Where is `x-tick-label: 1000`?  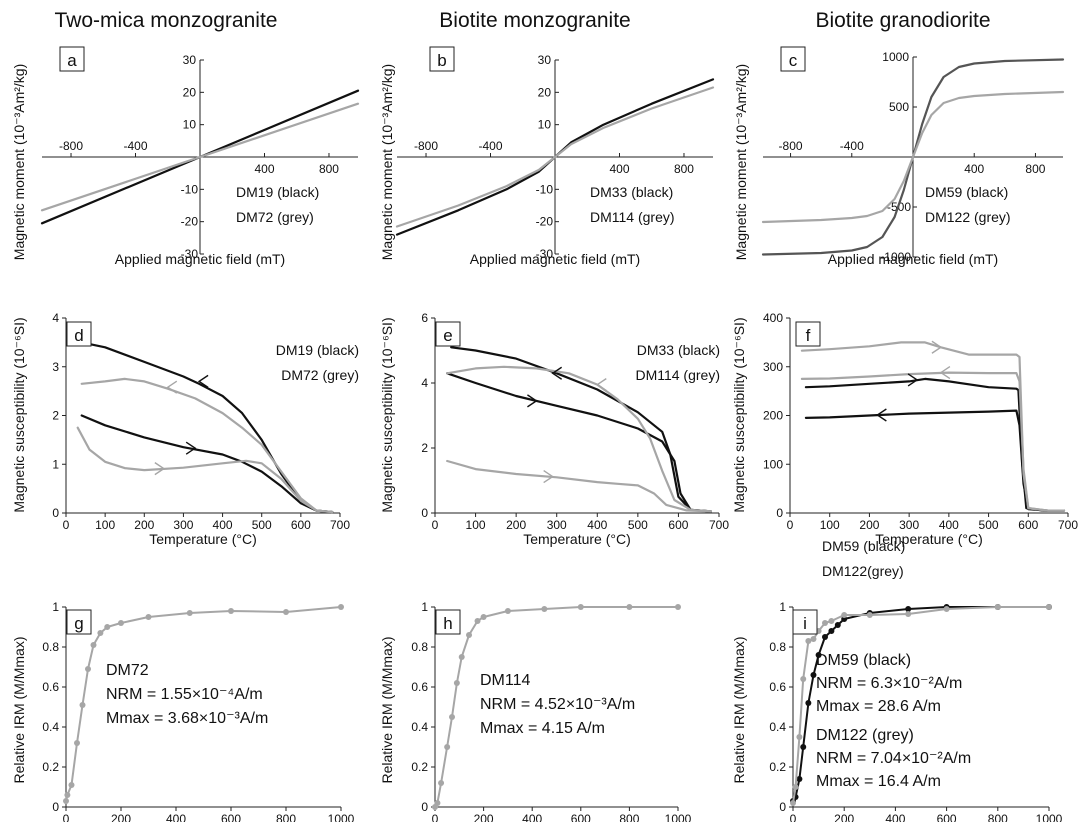 x-tick-label: 1000 is located at coordinates (341, 817).